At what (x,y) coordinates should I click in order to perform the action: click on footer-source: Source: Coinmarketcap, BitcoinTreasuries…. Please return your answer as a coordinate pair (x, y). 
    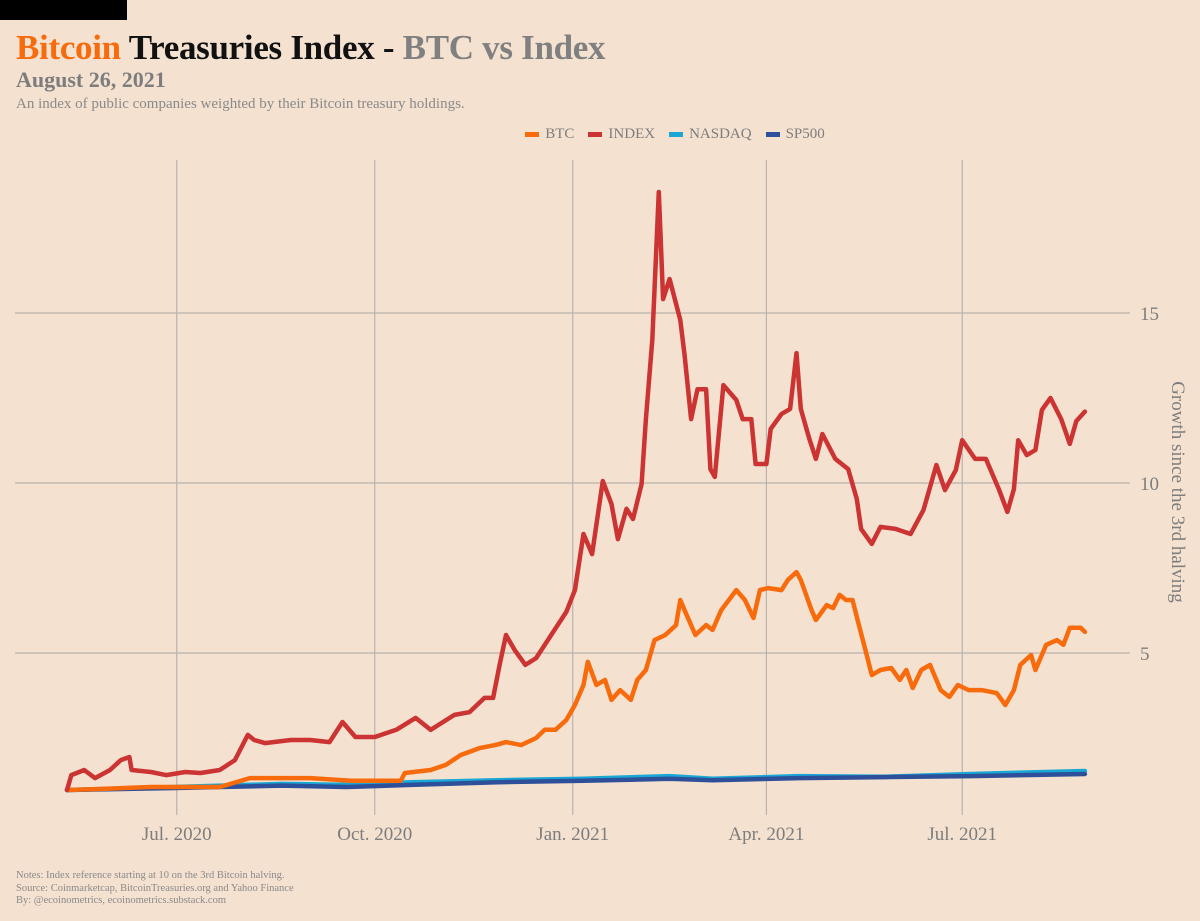
    Looking at the image, I should click on (155, 888).